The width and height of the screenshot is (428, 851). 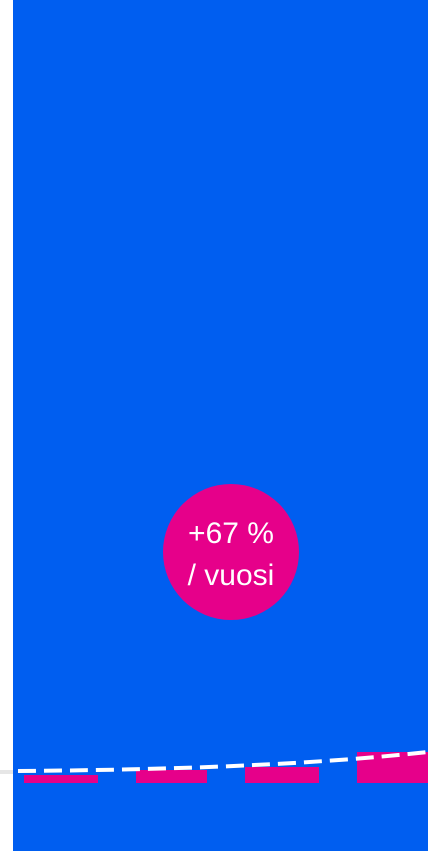 What do you see at coordinates (231, 533) in the screenshot?
I see `badge-value: +67 %` at bounding box center [231, 533].